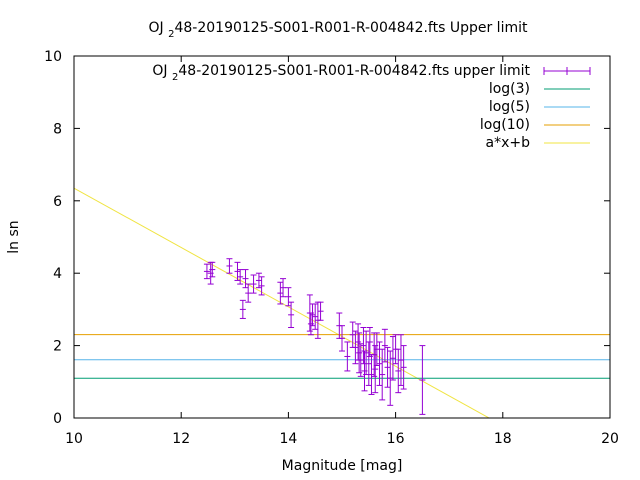 The height and width of the screenshot is (480, 640). I want to click on legend-entry-log5: log(5), so click(539, 107).